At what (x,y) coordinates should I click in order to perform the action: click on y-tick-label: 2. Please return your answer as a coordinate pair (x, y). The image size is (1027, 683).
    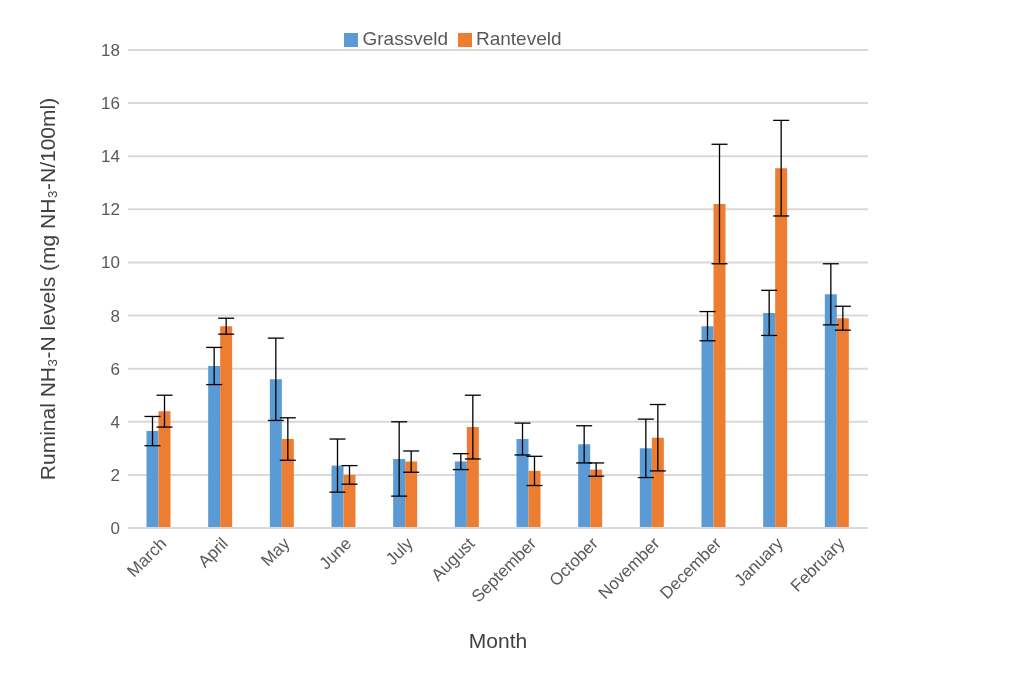
    Looking at the image, I should click on (115, 475).